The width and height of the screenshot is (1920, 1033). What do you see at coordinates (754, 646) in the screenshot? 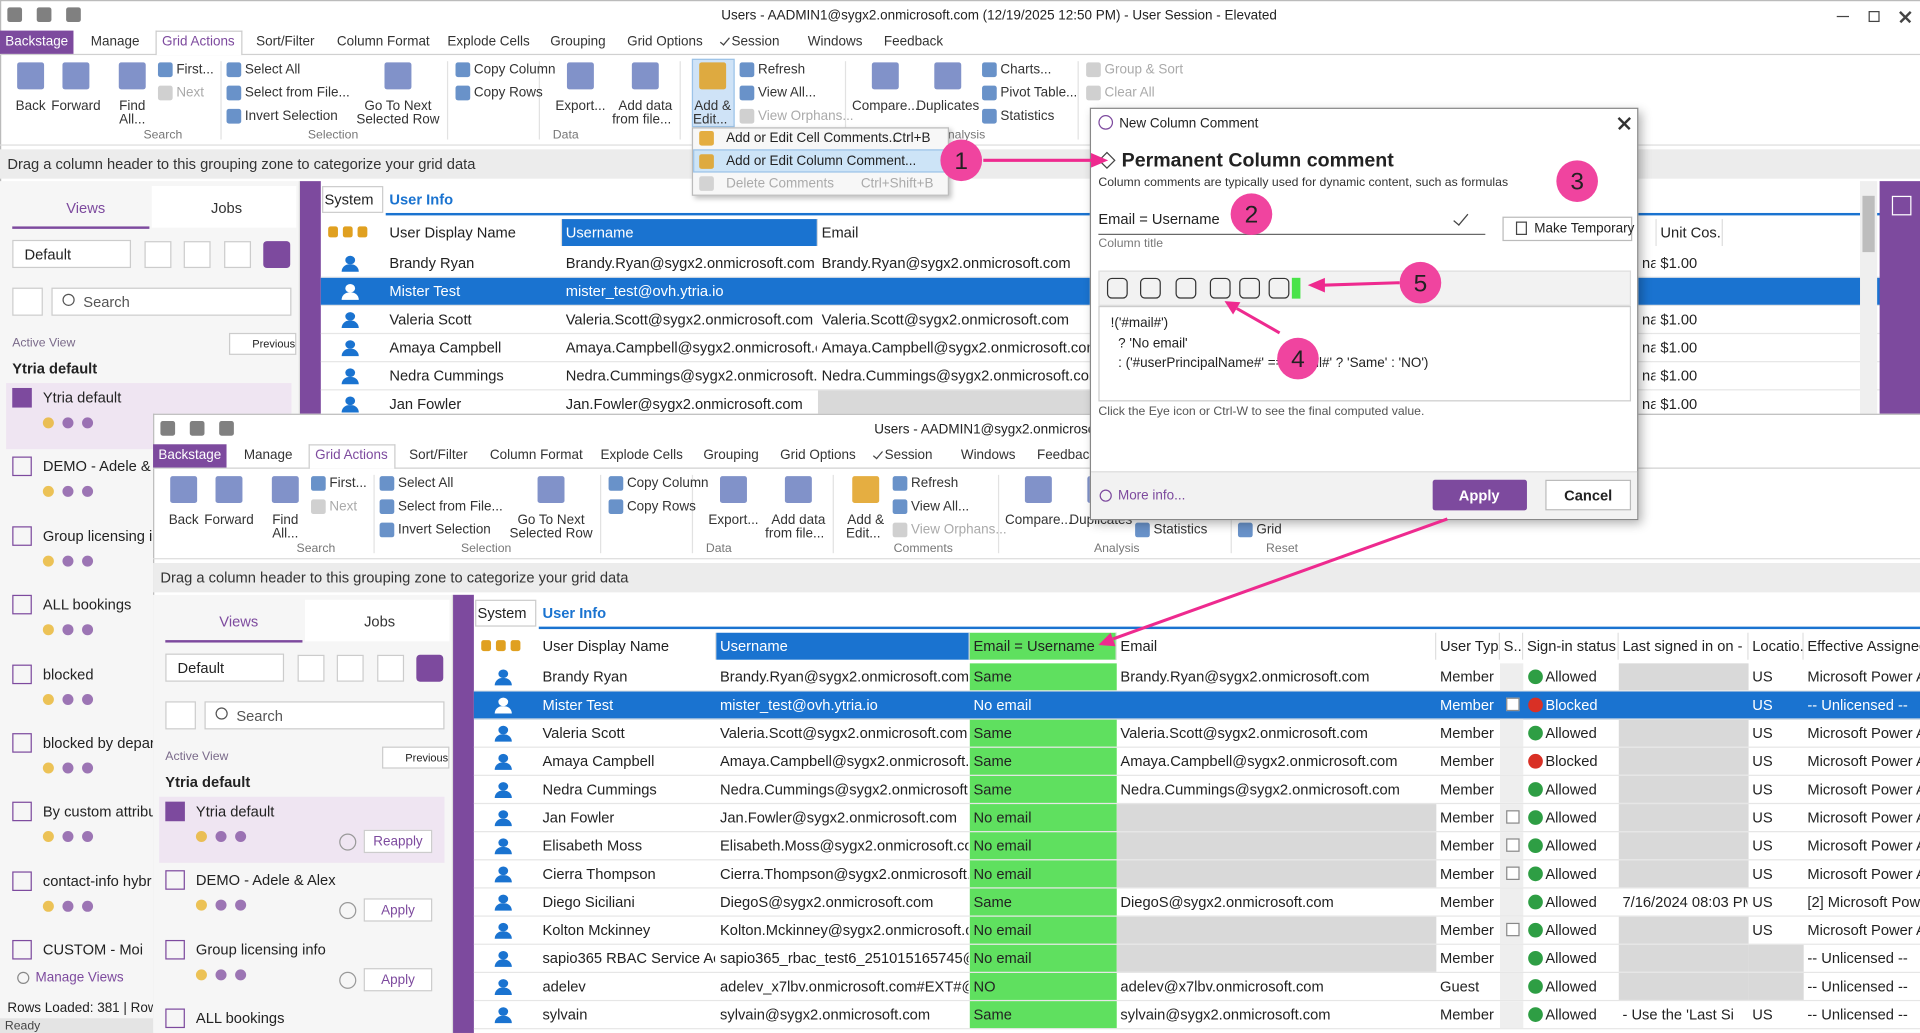
I see `column-header-label: Username` at bounding box center [754, 646].